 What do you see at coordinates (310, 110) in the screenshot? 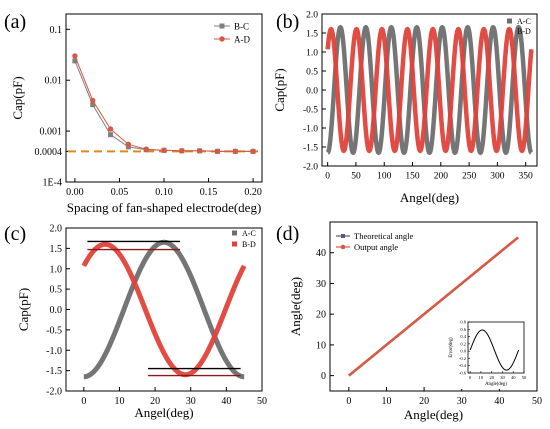
I see `y-tick-label: -0.5` at bounding box center [310, 110].